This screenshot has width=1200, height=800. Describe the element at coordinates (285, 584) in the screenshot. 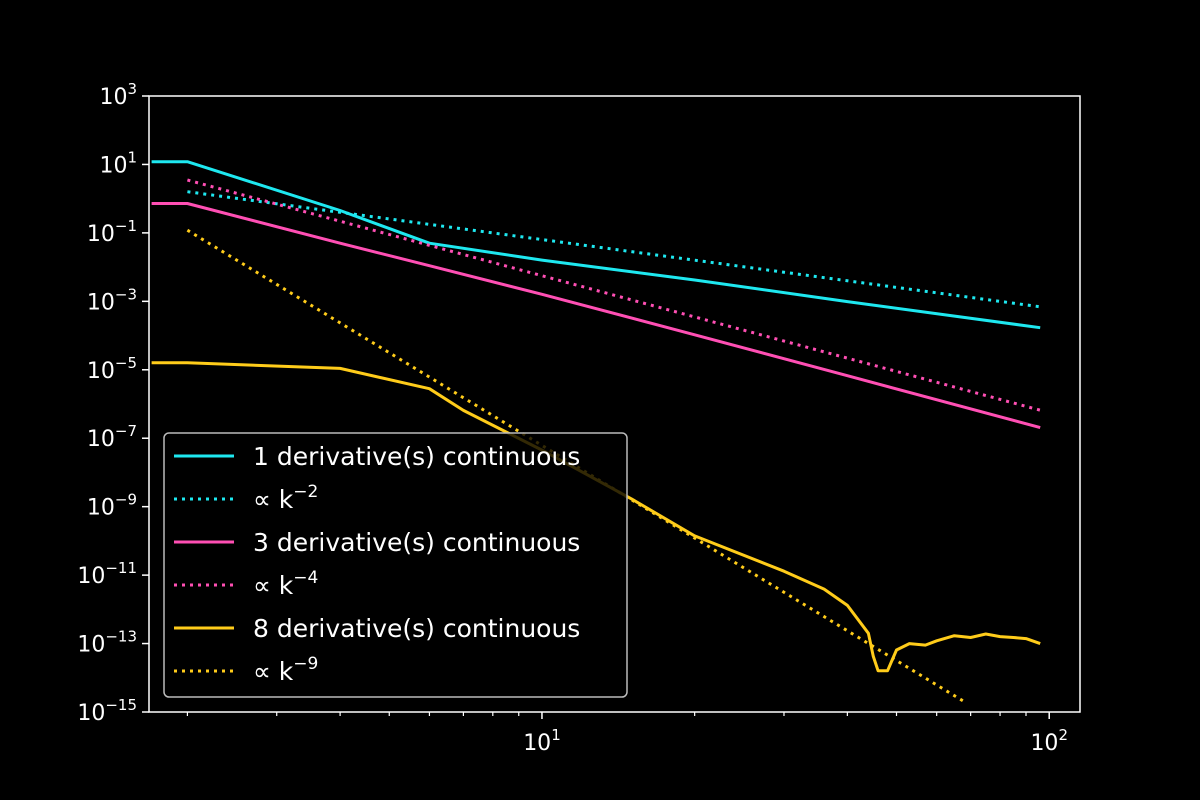

I see `legend-label-3: ∝ k−4` at that location.